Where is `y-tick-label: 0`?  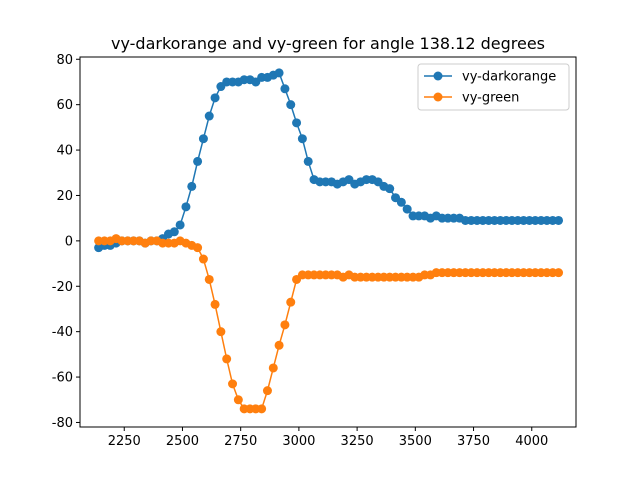
y-tick-label: 0 is located at coordinates (69, 241).